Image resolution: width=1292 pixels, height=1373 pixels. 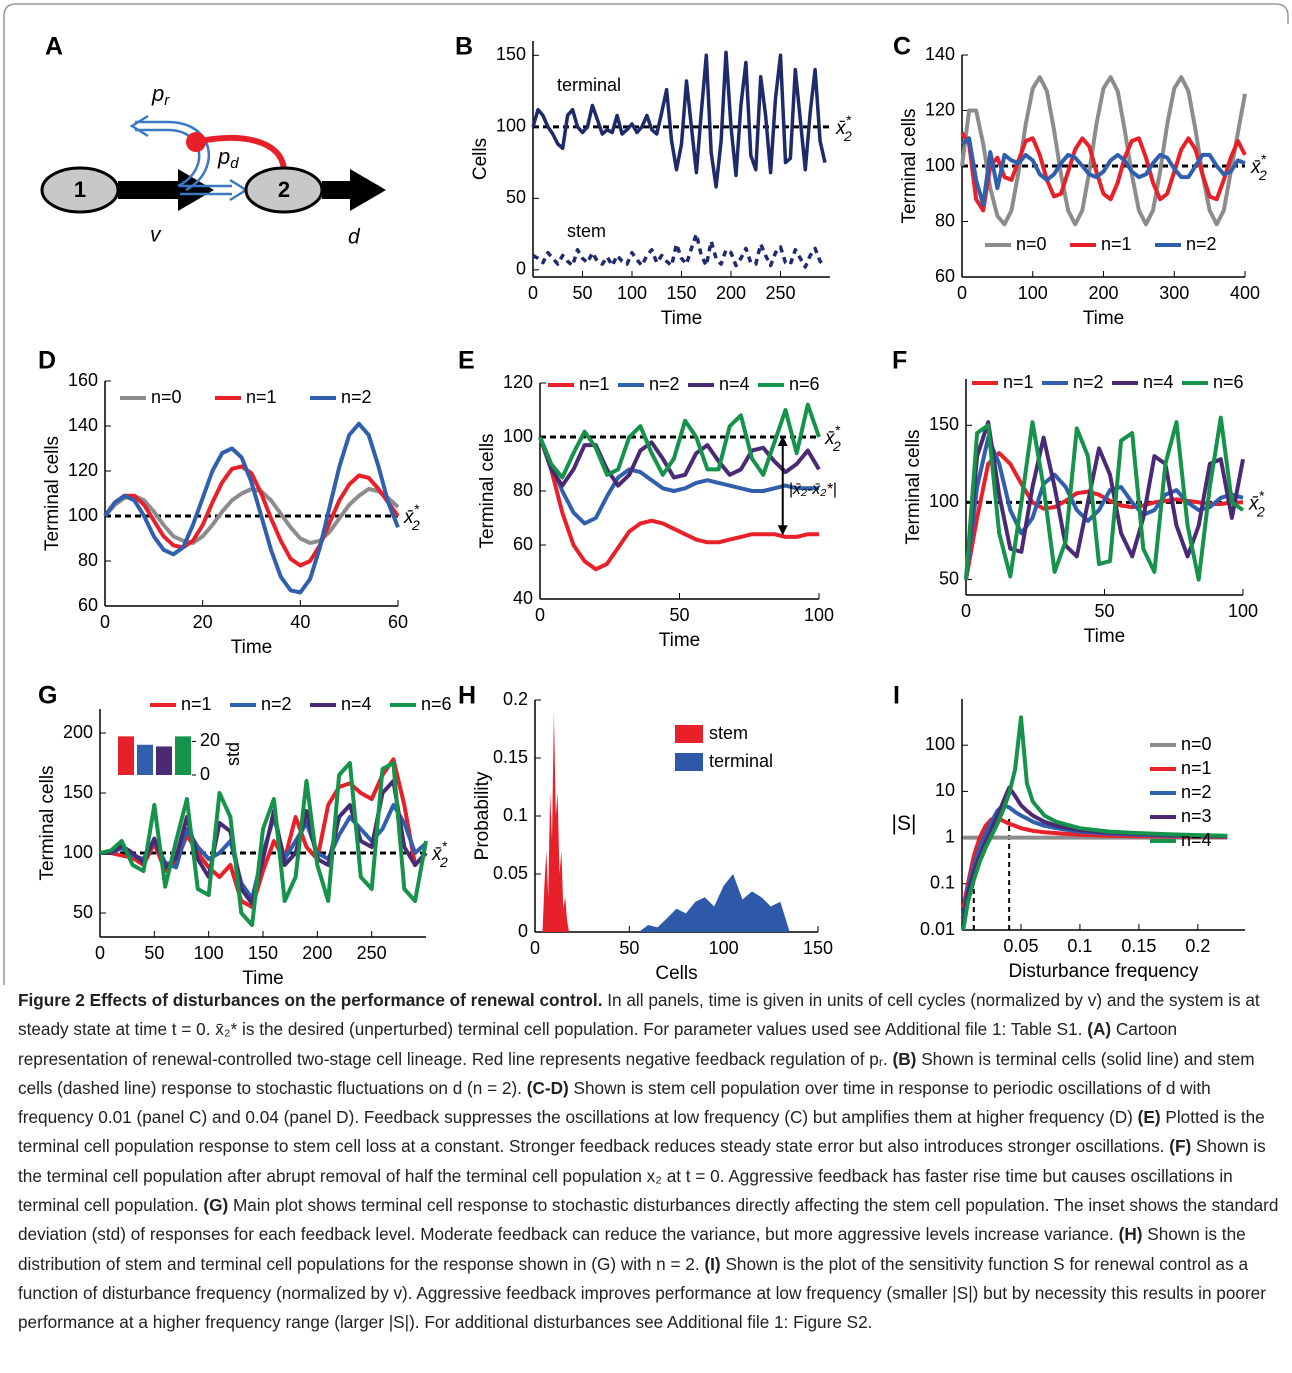 What do you see at coordinates (940, 54) in the screenshot?
I see `y-tick-label: 140` at bounding box center [940, 54].